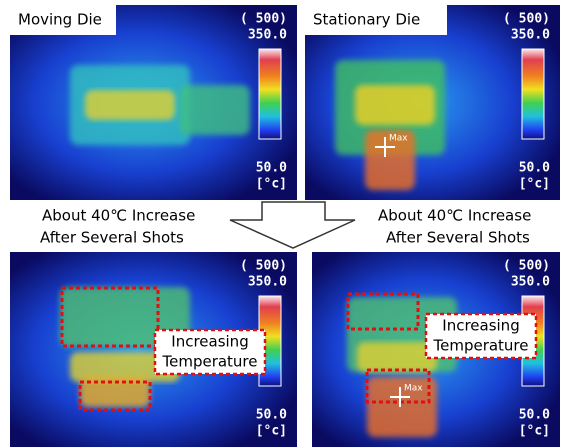 The height and width of the screenshot is (447, 570). I want to click on panel-label: Stationary Die, so click(366, 20).